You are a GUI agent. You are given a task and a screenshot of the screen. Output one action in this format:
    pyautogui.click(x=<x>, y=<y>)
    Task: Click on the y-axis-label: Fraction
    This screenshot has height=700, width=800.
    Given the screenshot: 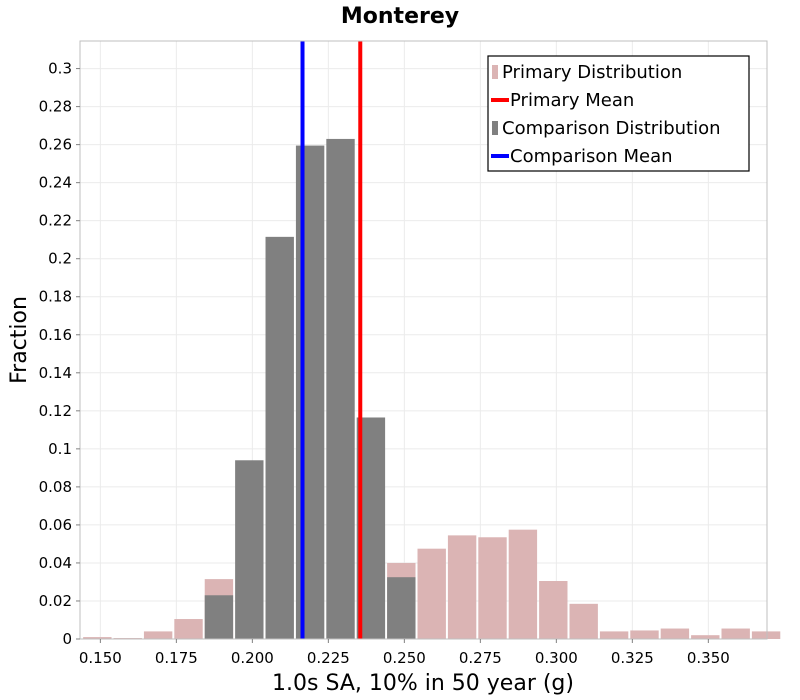 What is the action you would take?
    pyautogui.click(x=19, y=340)
    